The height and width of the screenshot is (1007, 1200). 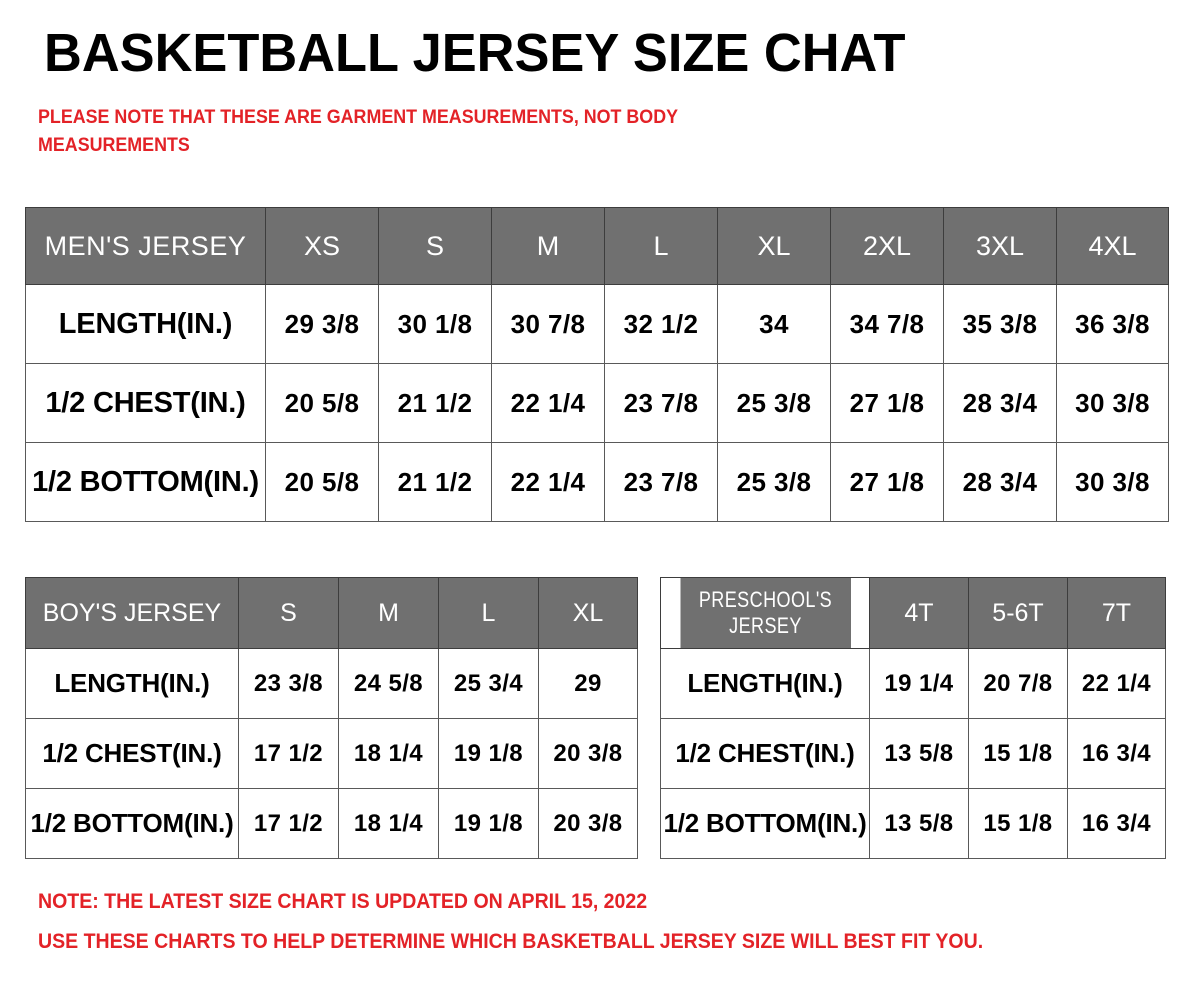 What do you see at coordinates (114, 145) in the screenshot?
I see `garment-note-line-2: MEASUREMENTS` at bounding box center [114, 145].